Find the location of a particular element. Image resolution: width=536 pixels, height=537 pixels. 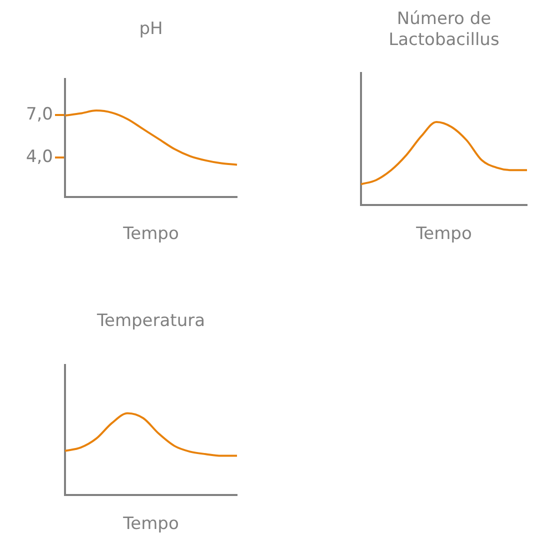

y-tick-label: 4,0 is located at coordinates (39, 157).